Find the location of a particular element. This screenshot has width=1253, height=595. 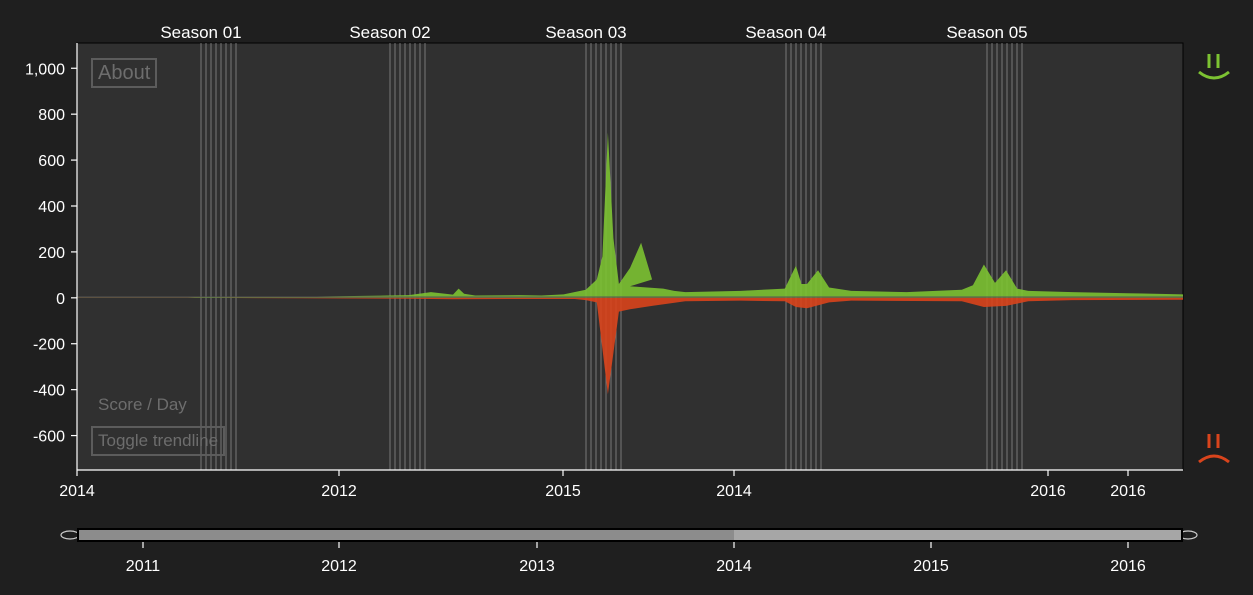

toggle-trendline-button: Toggle trendline is located at coordinates (158, 441).